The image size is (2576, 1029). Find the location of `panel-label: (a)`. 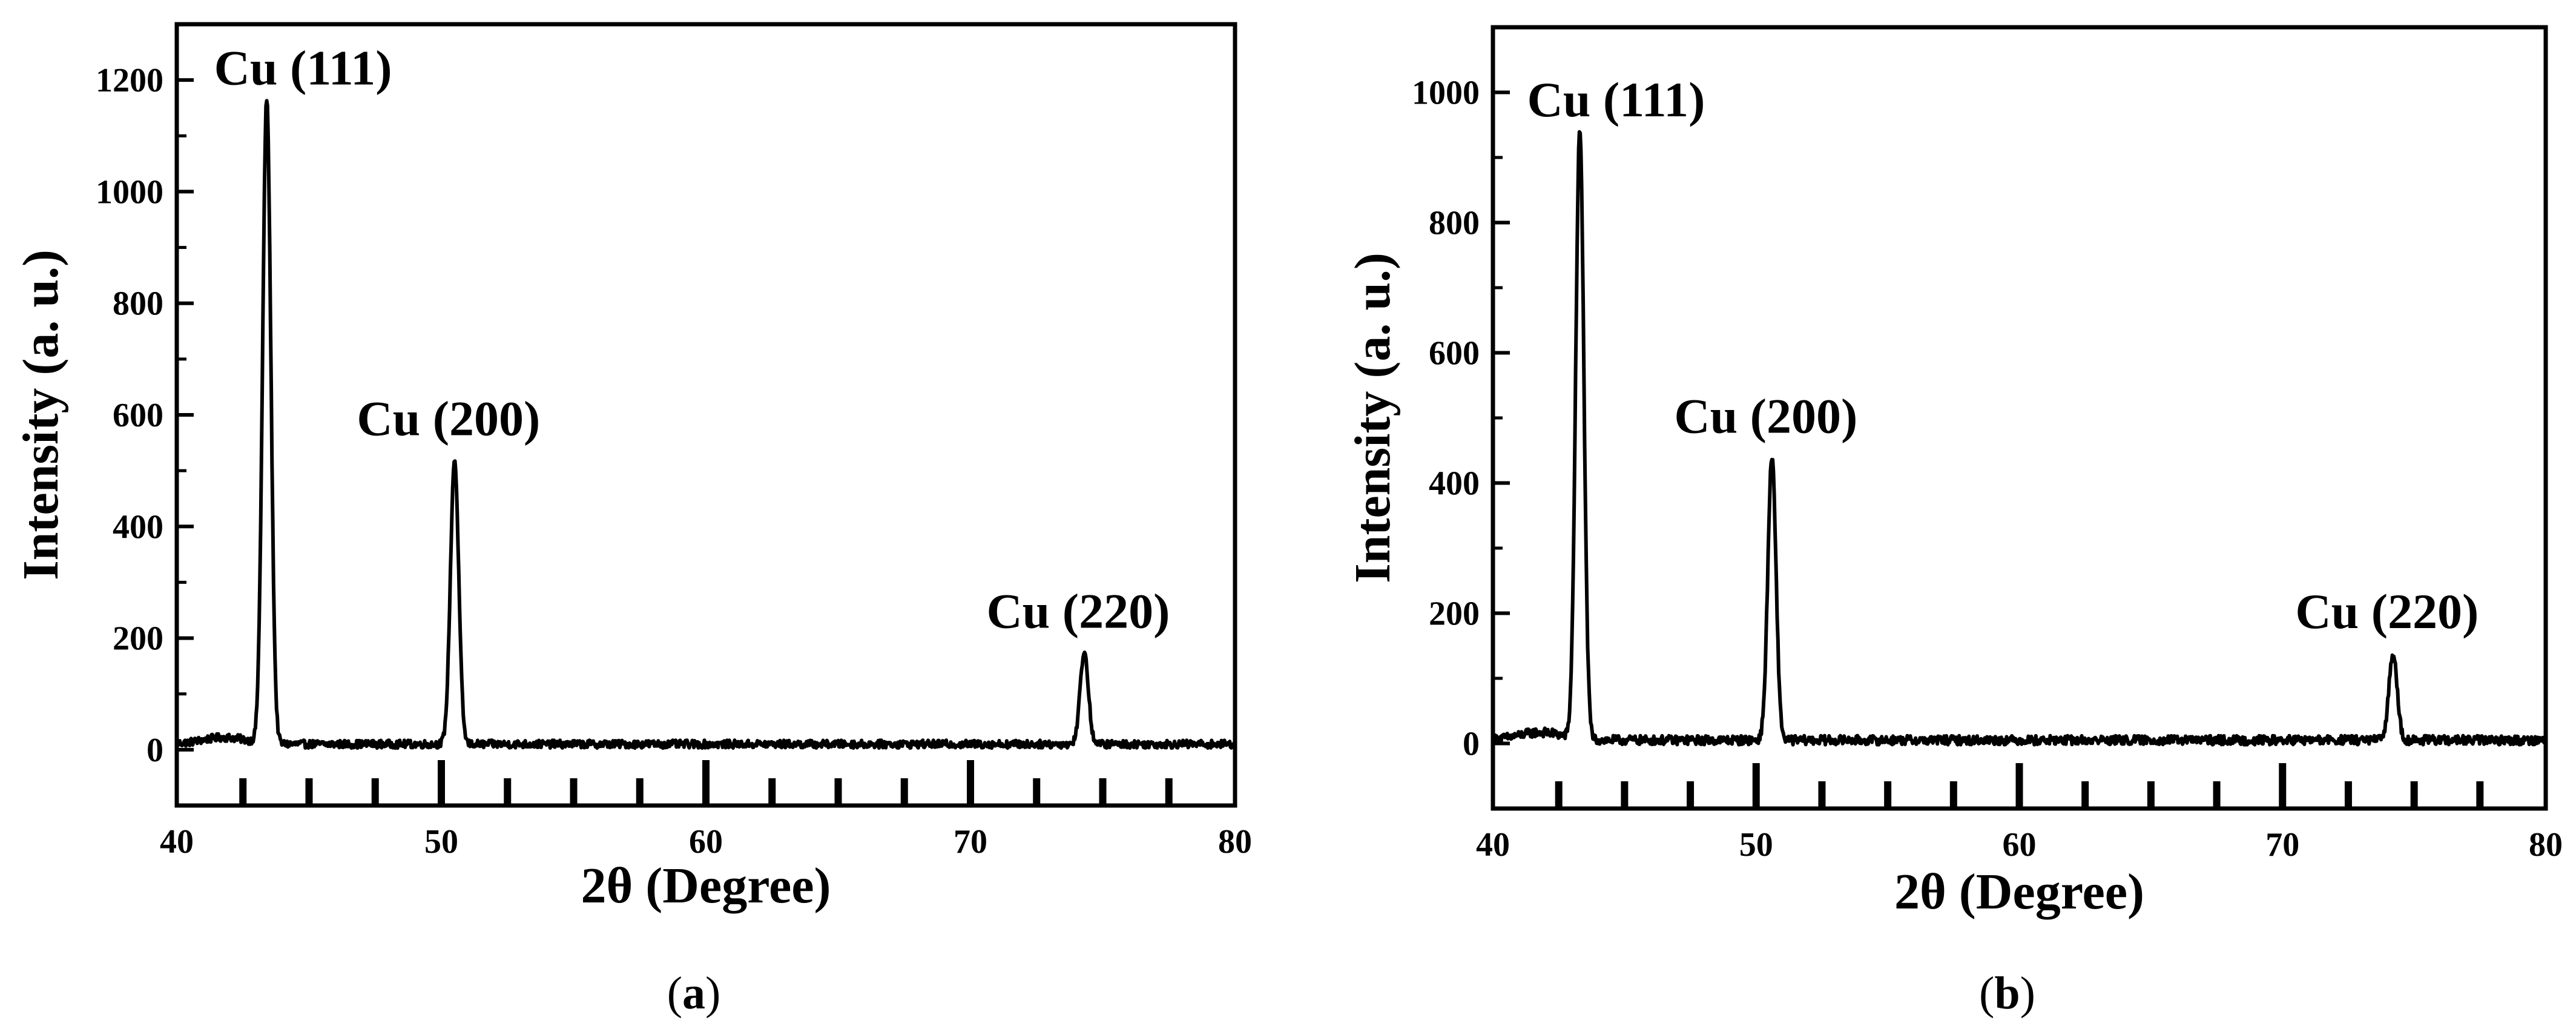

panel-label: (a) is located at coordinates (694, 993).